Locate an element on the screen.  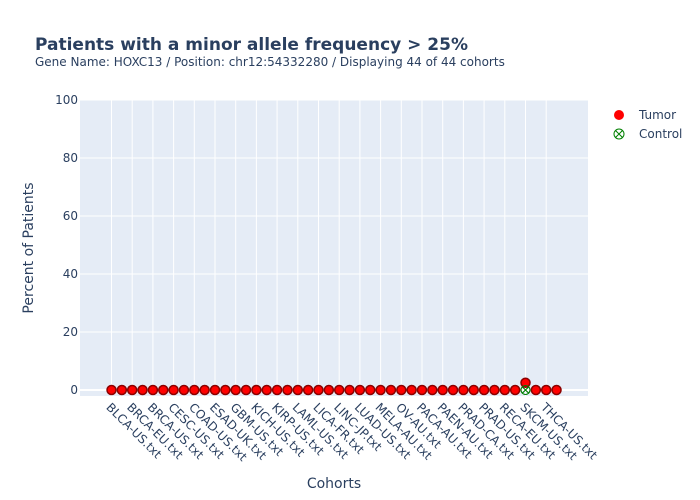
y-tick-label: 100 is located at coordinates (66, 100).